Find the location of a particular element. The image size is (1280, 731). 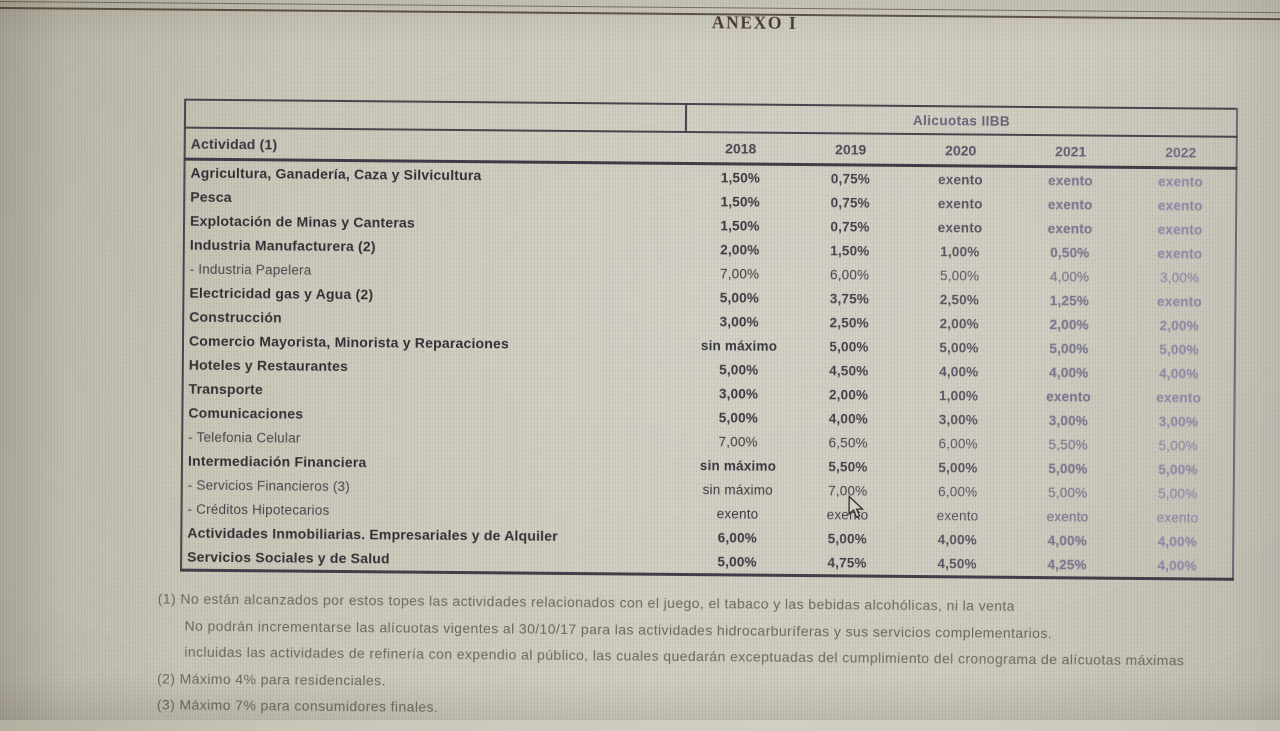

rate-value: 3,75% is located at coordinates (849, 298).